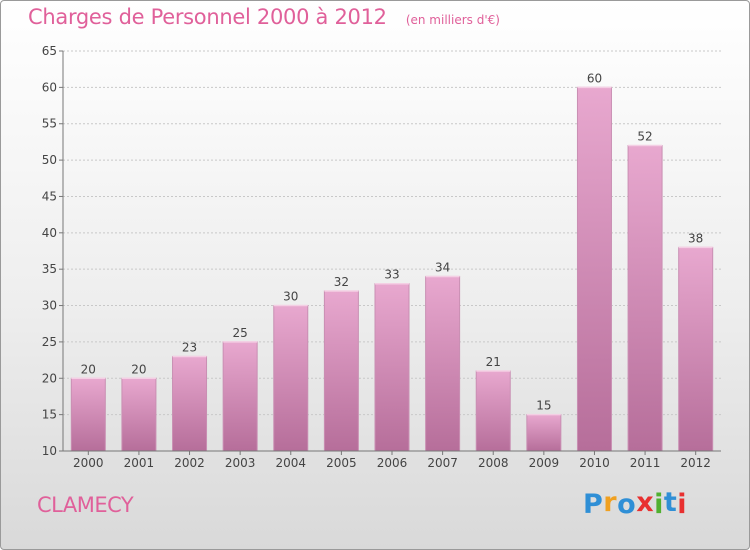  What do you see at coordinates (392, 463) in the screenshot?
I see `x-tick-label: 2006` at bounding box center [392, 463].